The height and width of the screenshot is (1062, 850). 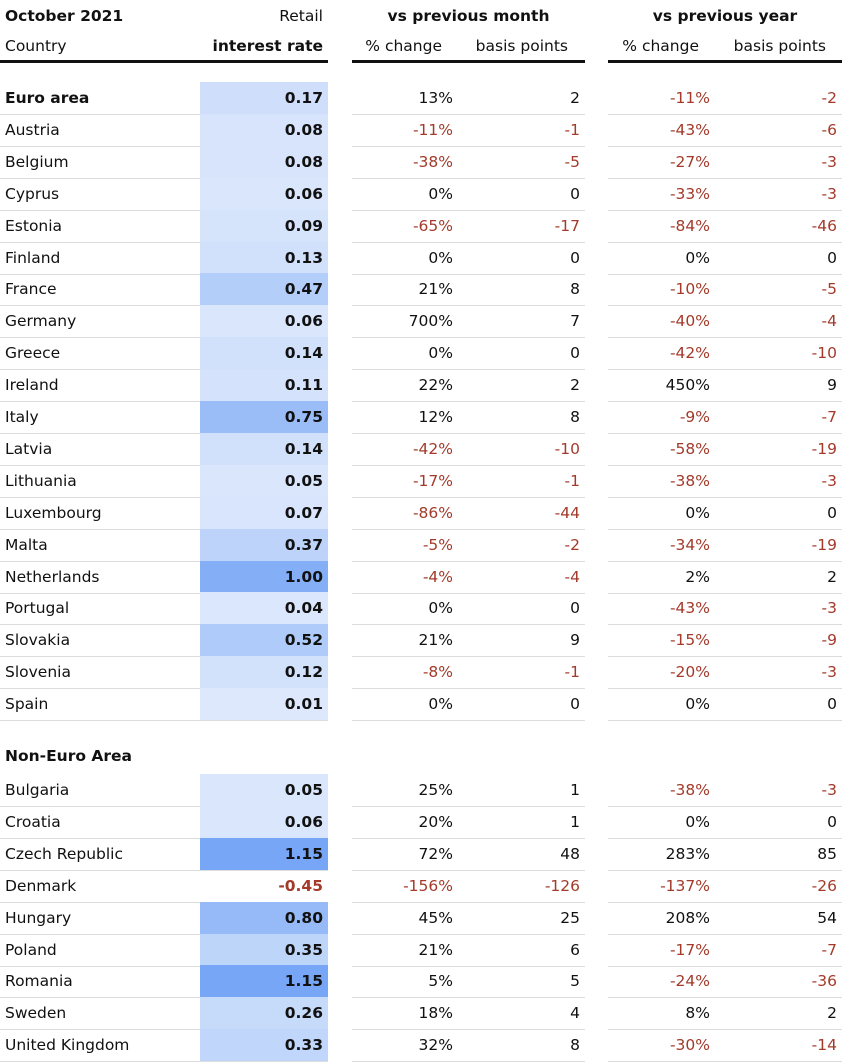 I want to click on change-value: 700%, so click(x=430, y=321).